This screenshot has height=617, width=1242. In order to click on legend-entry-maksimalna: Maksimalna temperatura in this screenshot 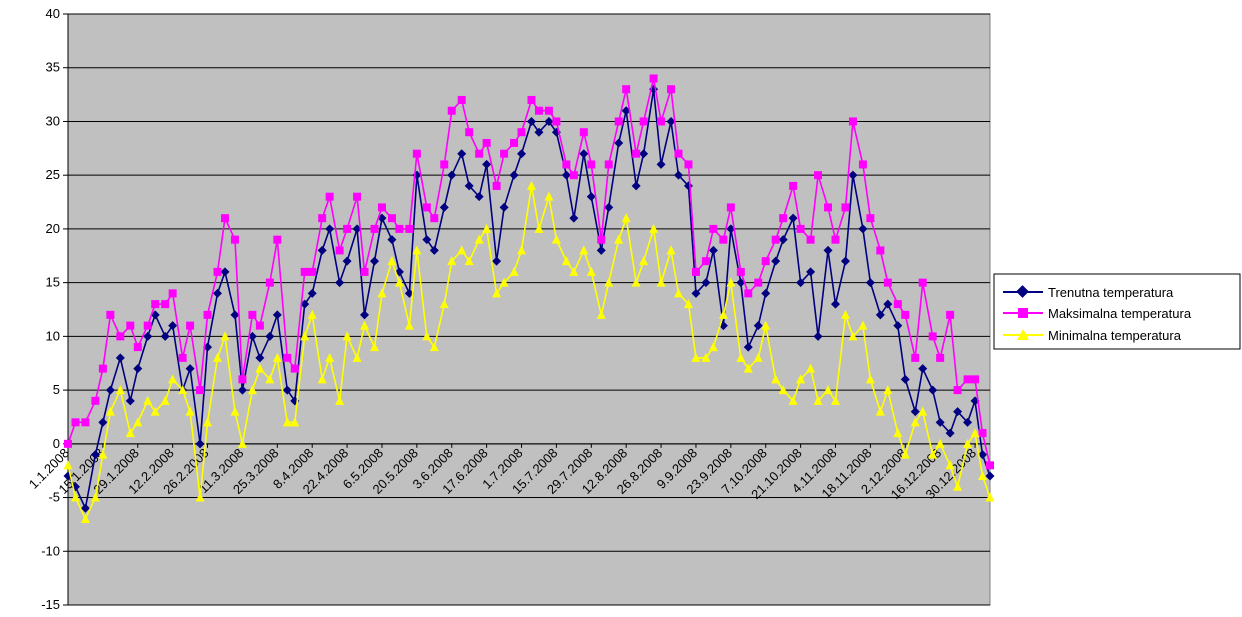, I will do `click(1097, 313)`.